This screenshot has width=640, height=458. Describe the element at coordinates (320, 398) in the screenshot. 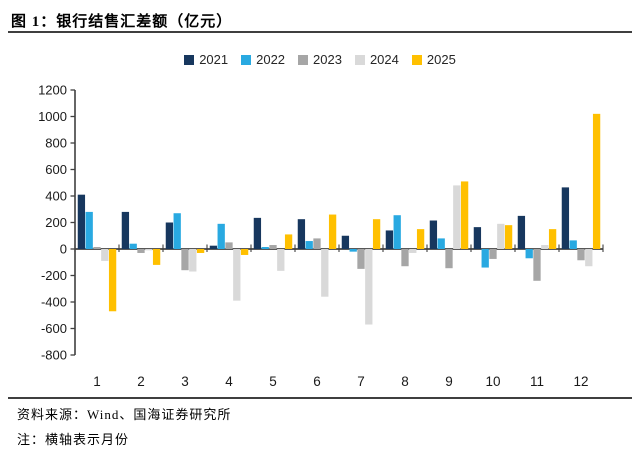

I see `footer-divider` at that location.